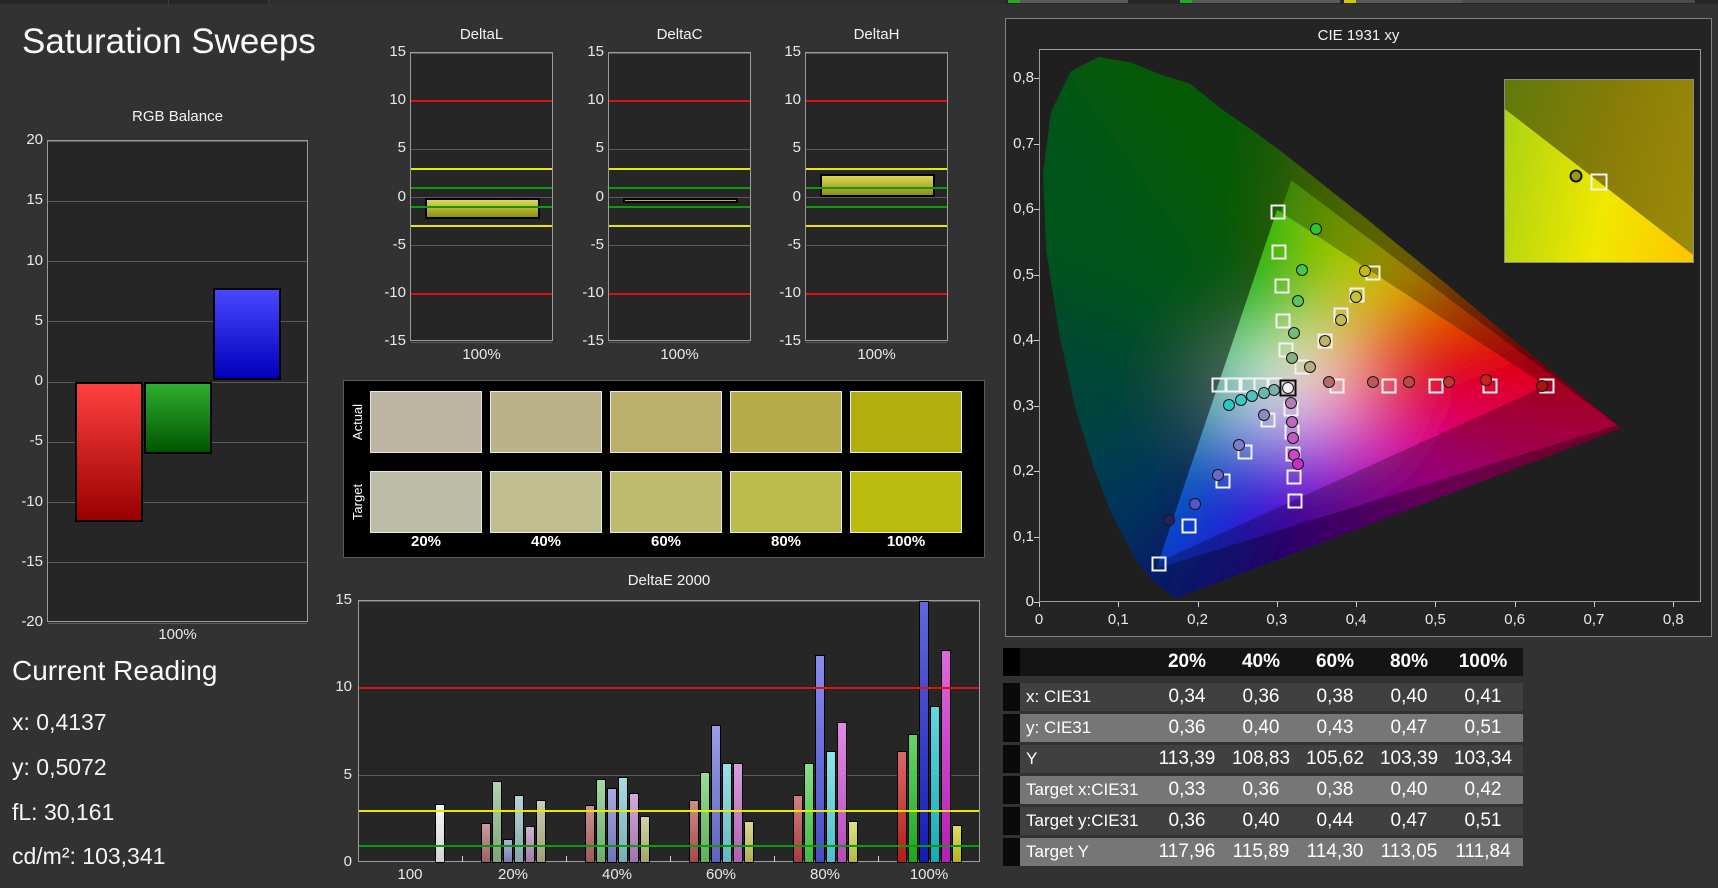 This screenshot has width=1718, height=888. Describe the element at coordinates (1263, 728) in the screenshot. I see `table-row: y: CIE31 0,36 0,40 0,43 0,47 0,51` at that location.